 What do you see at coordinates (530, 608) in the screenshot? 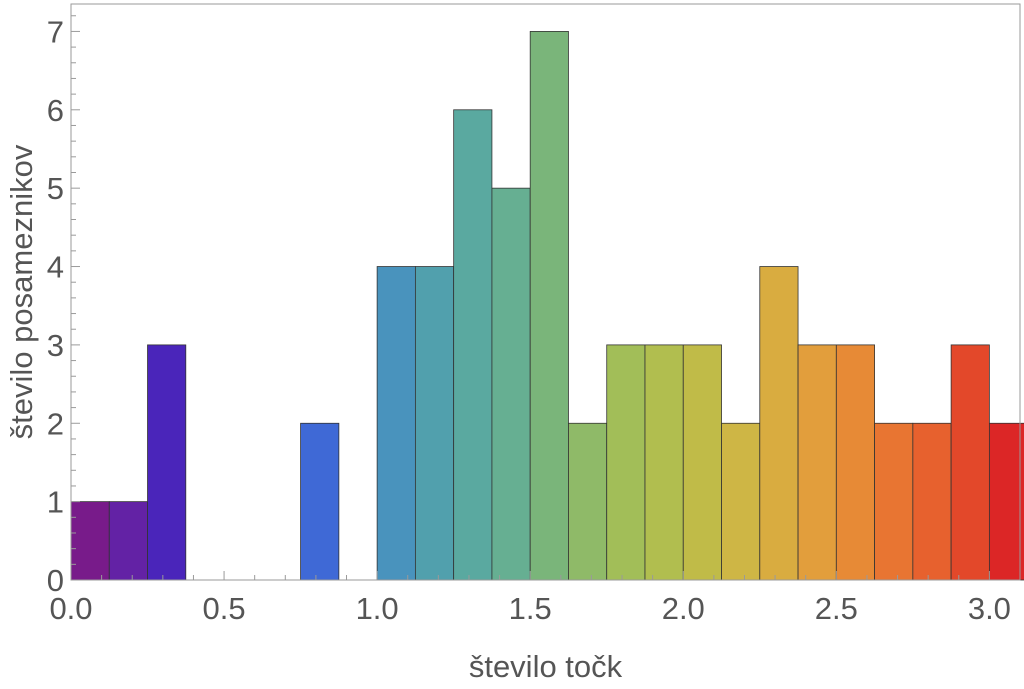
I see `x-tick-label: 1.5` at bounding box center [530, 608].